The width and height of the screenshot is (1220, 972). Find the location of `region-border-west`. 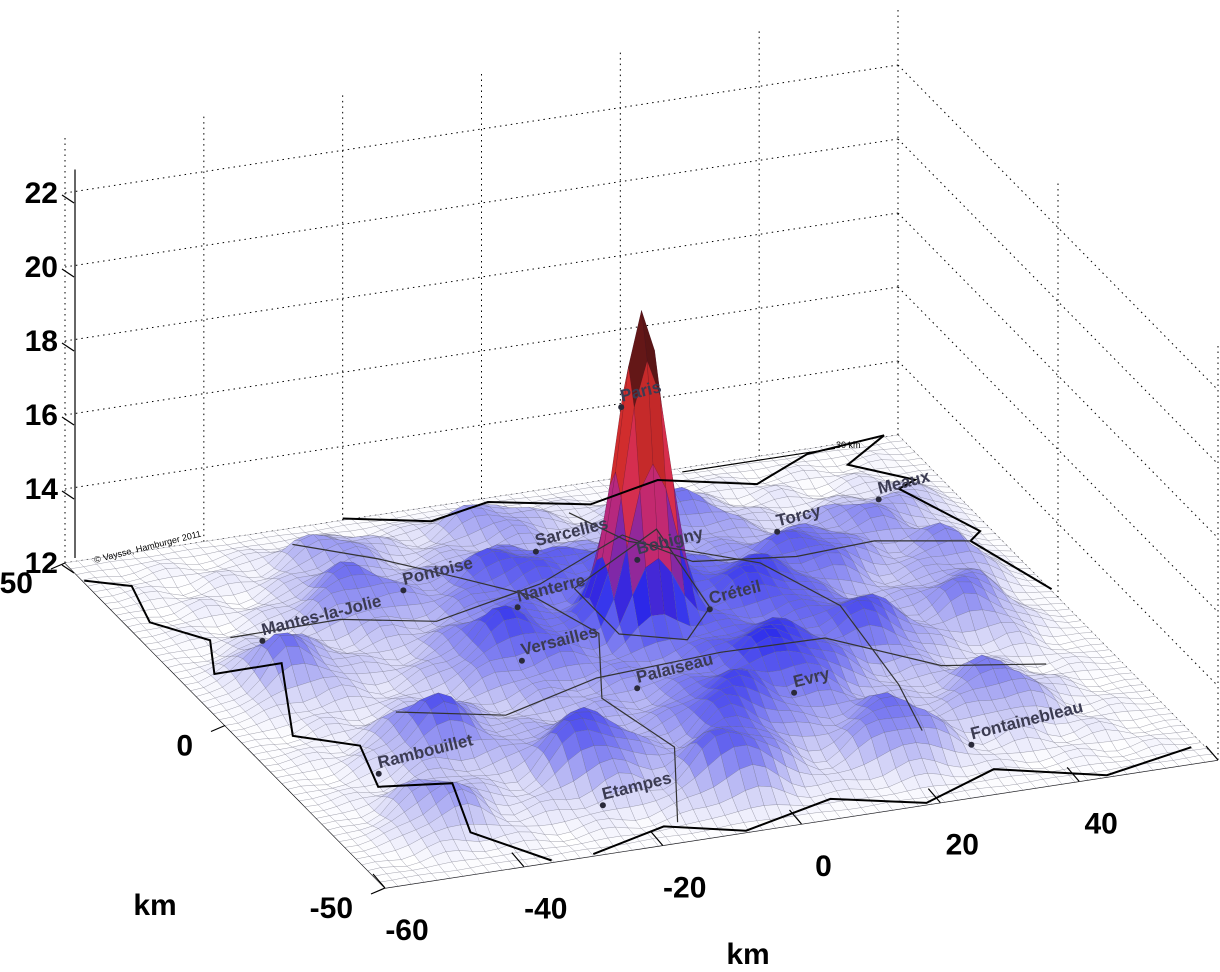

region-border-west is located at coordinates (318, 720).